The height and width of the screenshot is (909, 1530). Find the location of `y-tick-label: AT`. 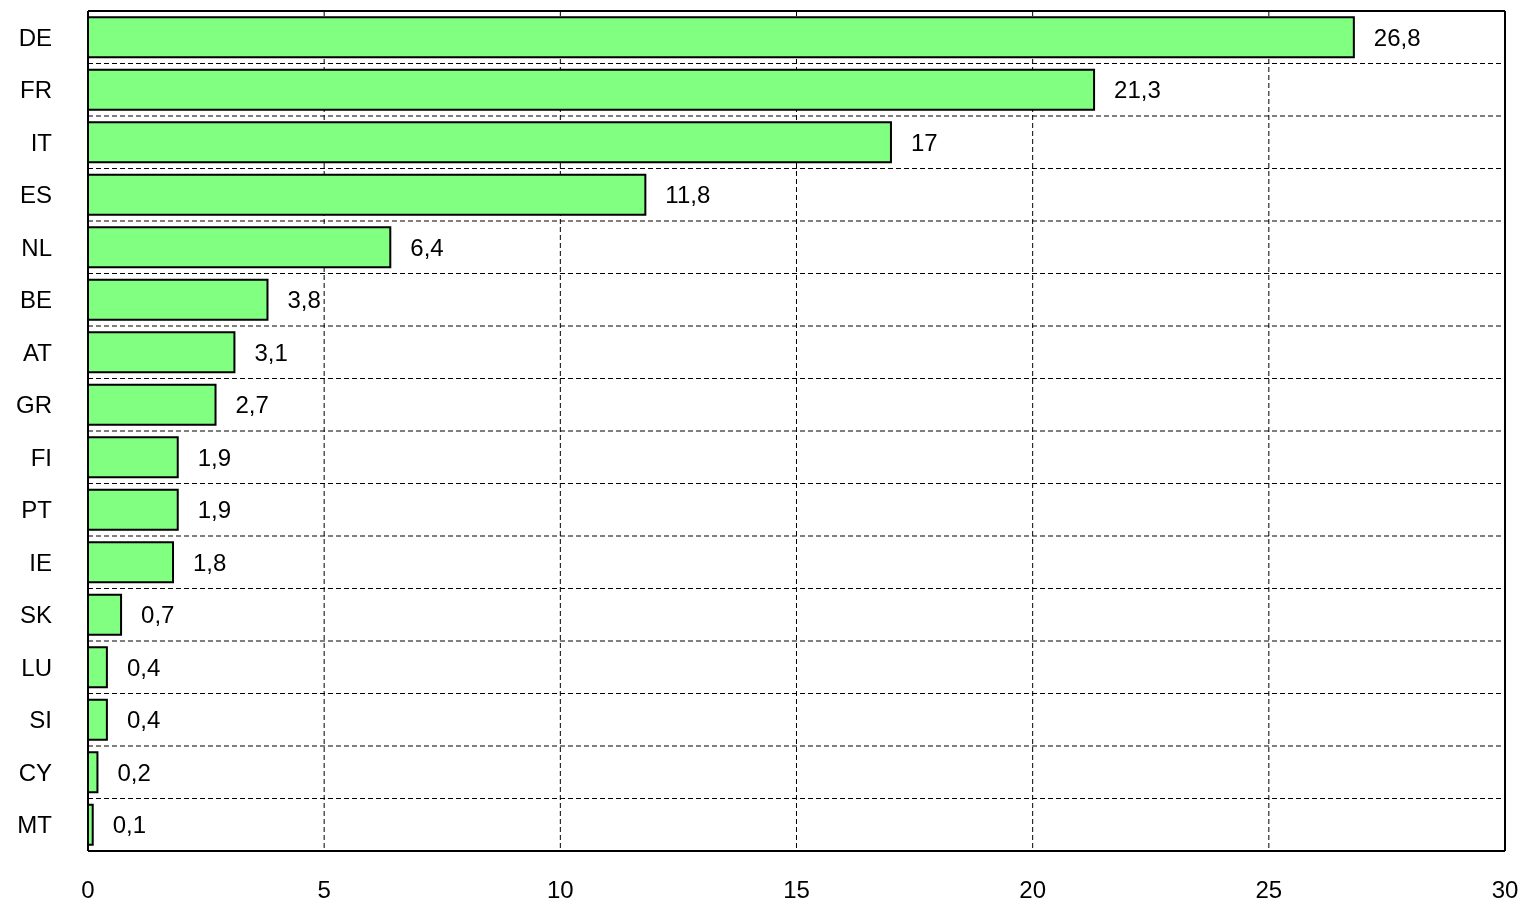

y-tick-label: AT is located at coordinates (38, 352).